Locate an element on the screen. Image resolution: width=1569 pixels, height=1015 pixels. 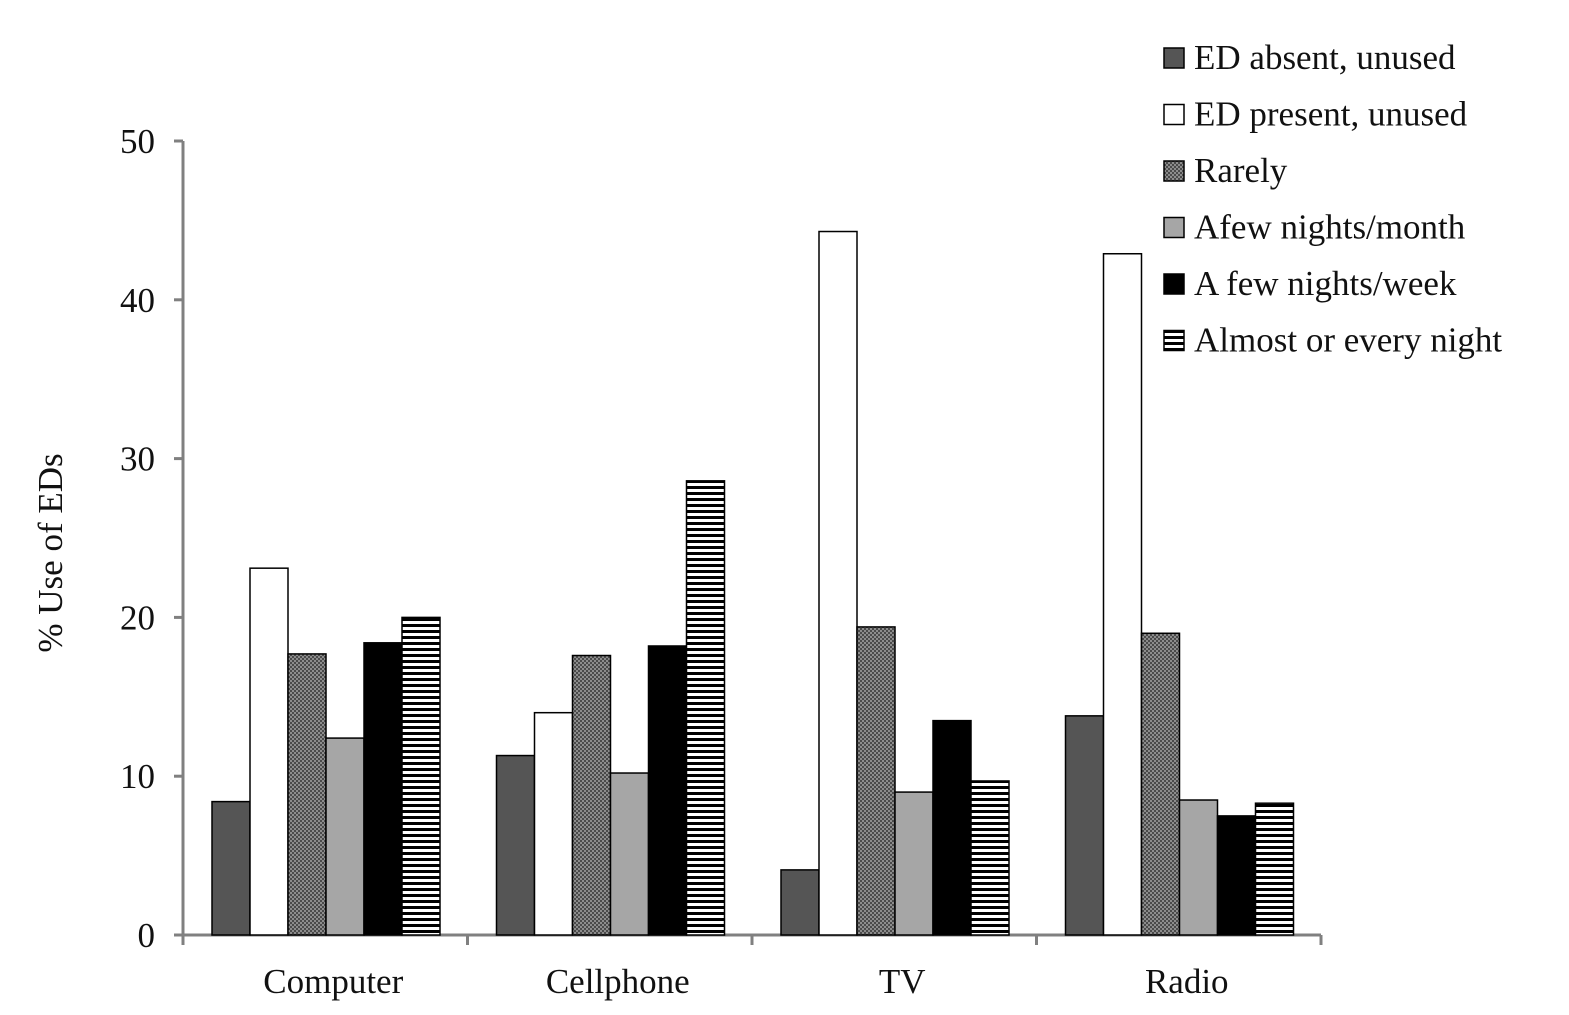
y-axis-title: % Use of EDs is located at coordinates (50, 552).